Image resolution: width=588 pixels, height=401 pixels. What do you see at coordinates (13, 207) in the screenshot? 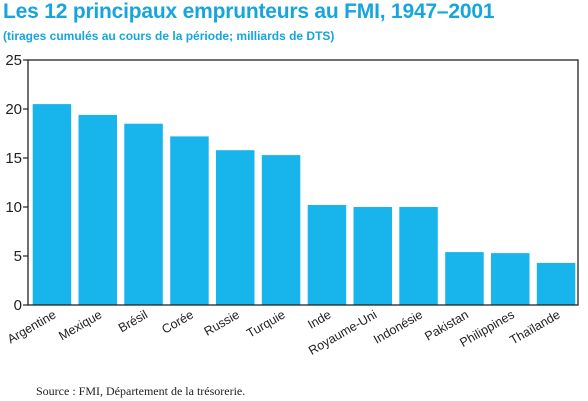
I see `y-tick-label: 10` at bounding box center [13, 207].